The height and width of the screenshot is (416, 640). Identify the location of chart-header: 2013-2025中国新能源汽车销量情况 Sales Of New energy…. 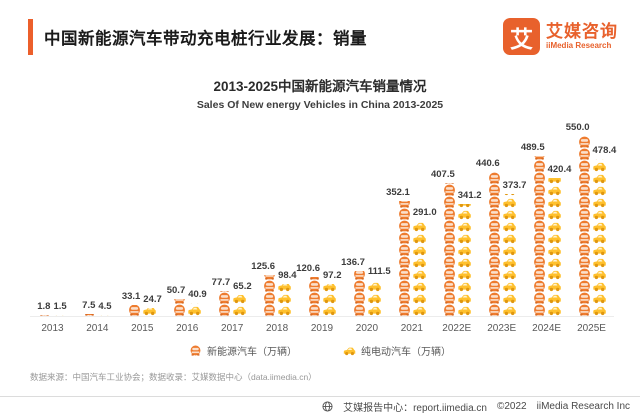
(320, 93).